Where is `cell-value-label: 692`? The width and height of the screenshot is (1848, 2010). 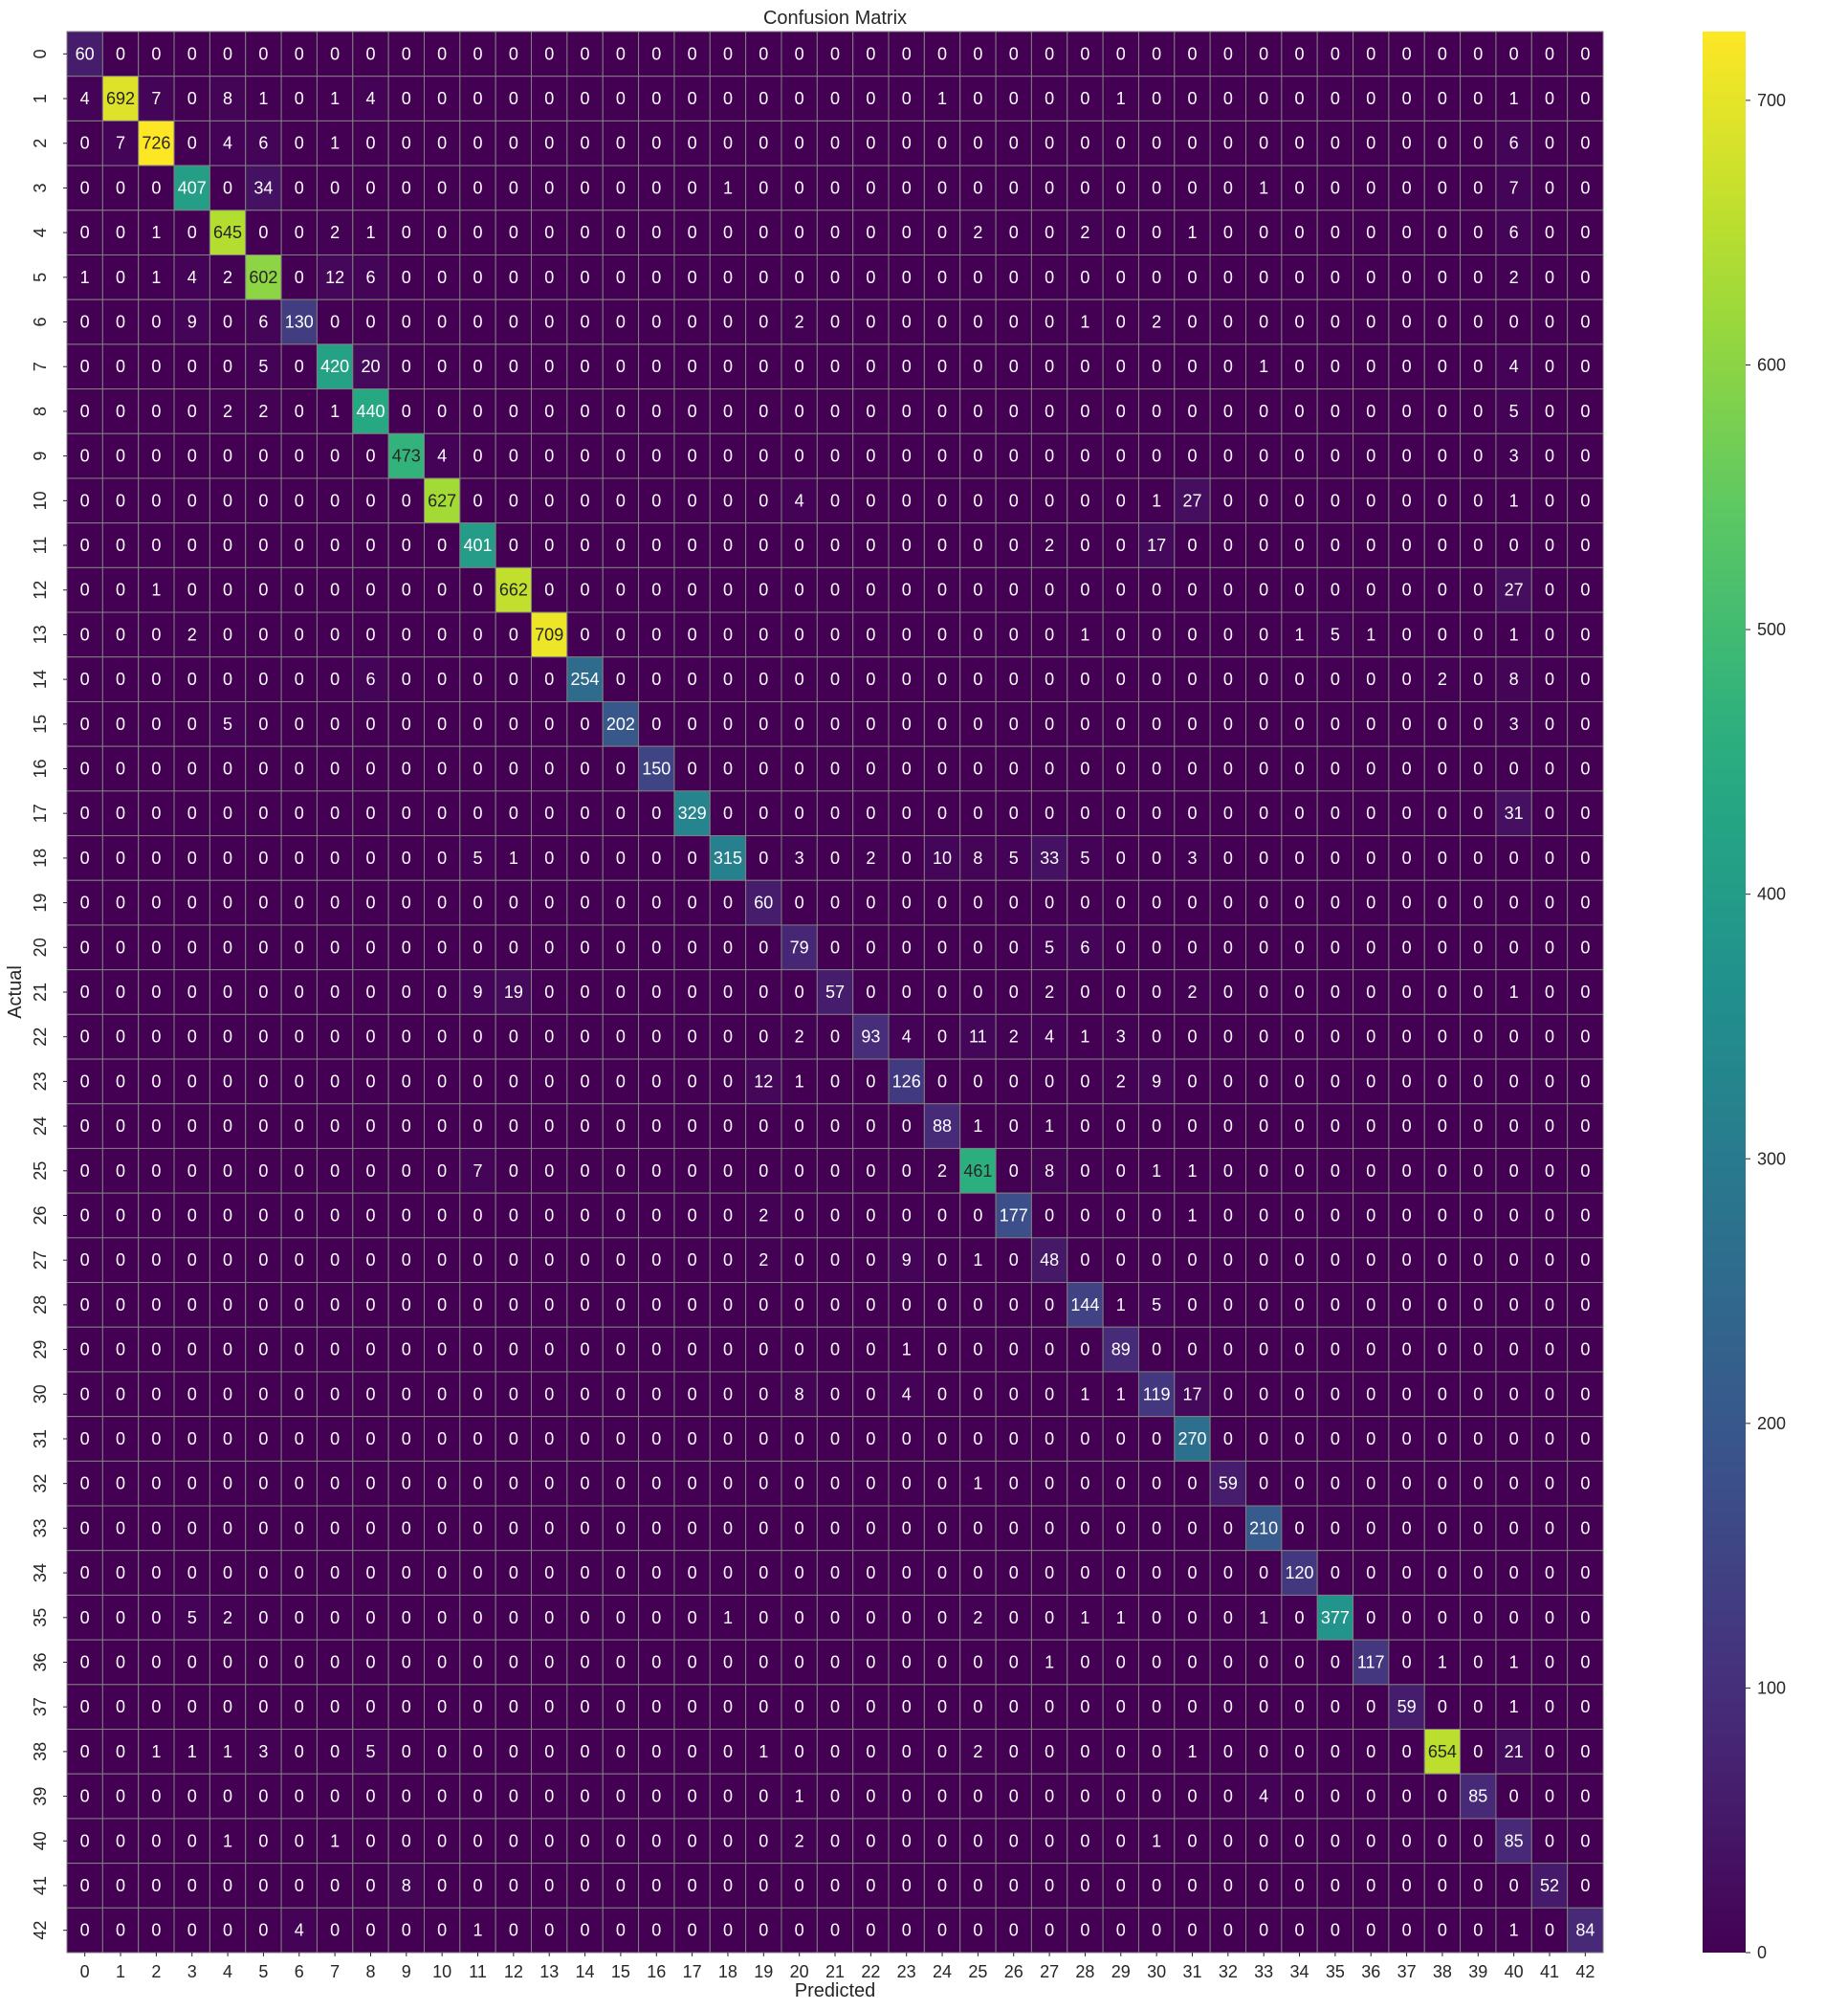
cell-value-label: 692 is located at coordinates (120, 98).